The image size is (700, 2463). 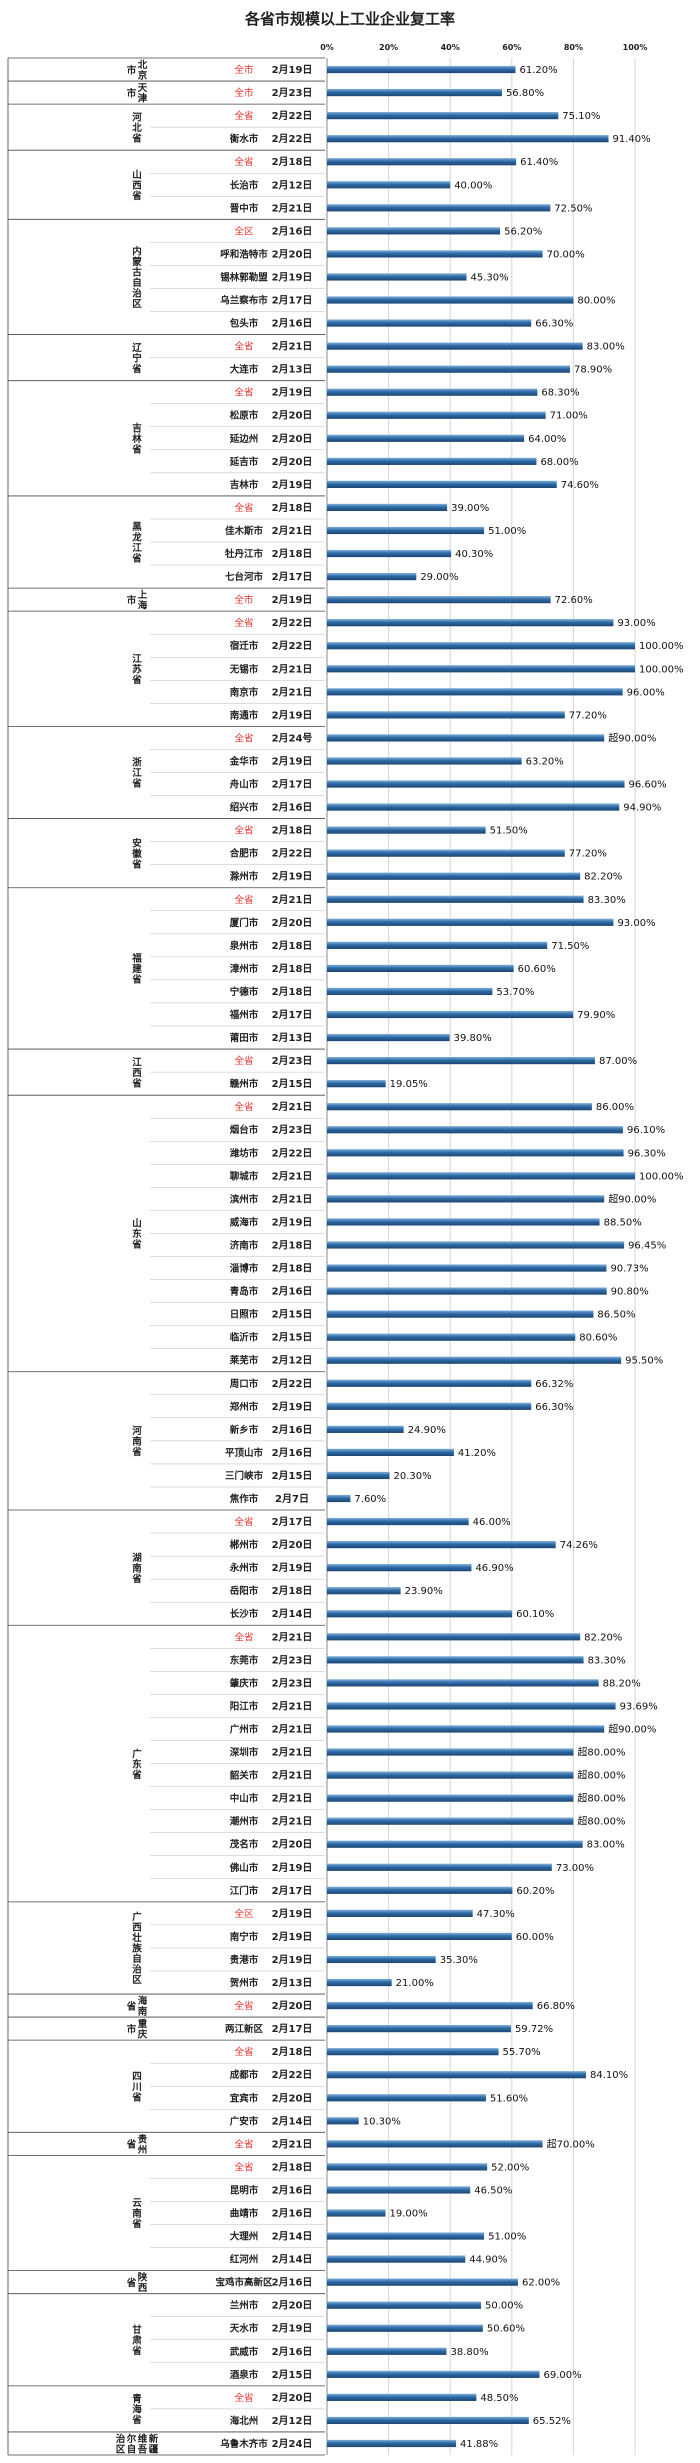 I want to click on city-label: 广安市, so click(x=244, y=2121).